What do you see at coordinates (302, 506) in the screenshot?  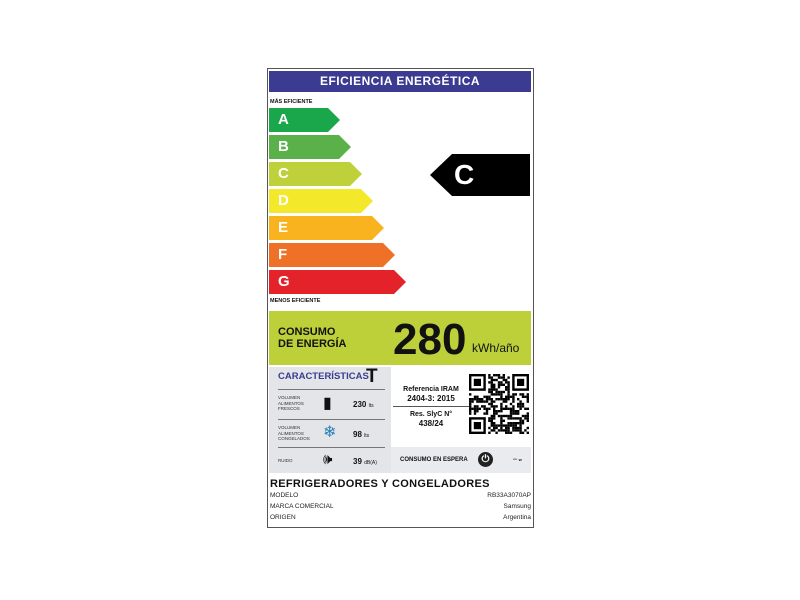 I see `brand-label: MARCA COMERCIAL` at bounding box center [302, 506].